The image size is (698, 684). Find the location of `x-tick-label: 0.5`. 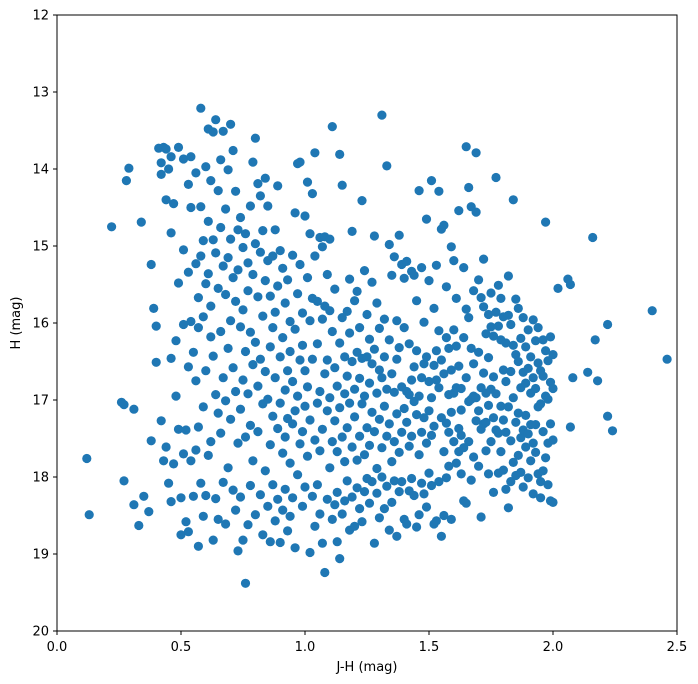

x-tick-label: 0.5 is located at coordinates (181, 647).